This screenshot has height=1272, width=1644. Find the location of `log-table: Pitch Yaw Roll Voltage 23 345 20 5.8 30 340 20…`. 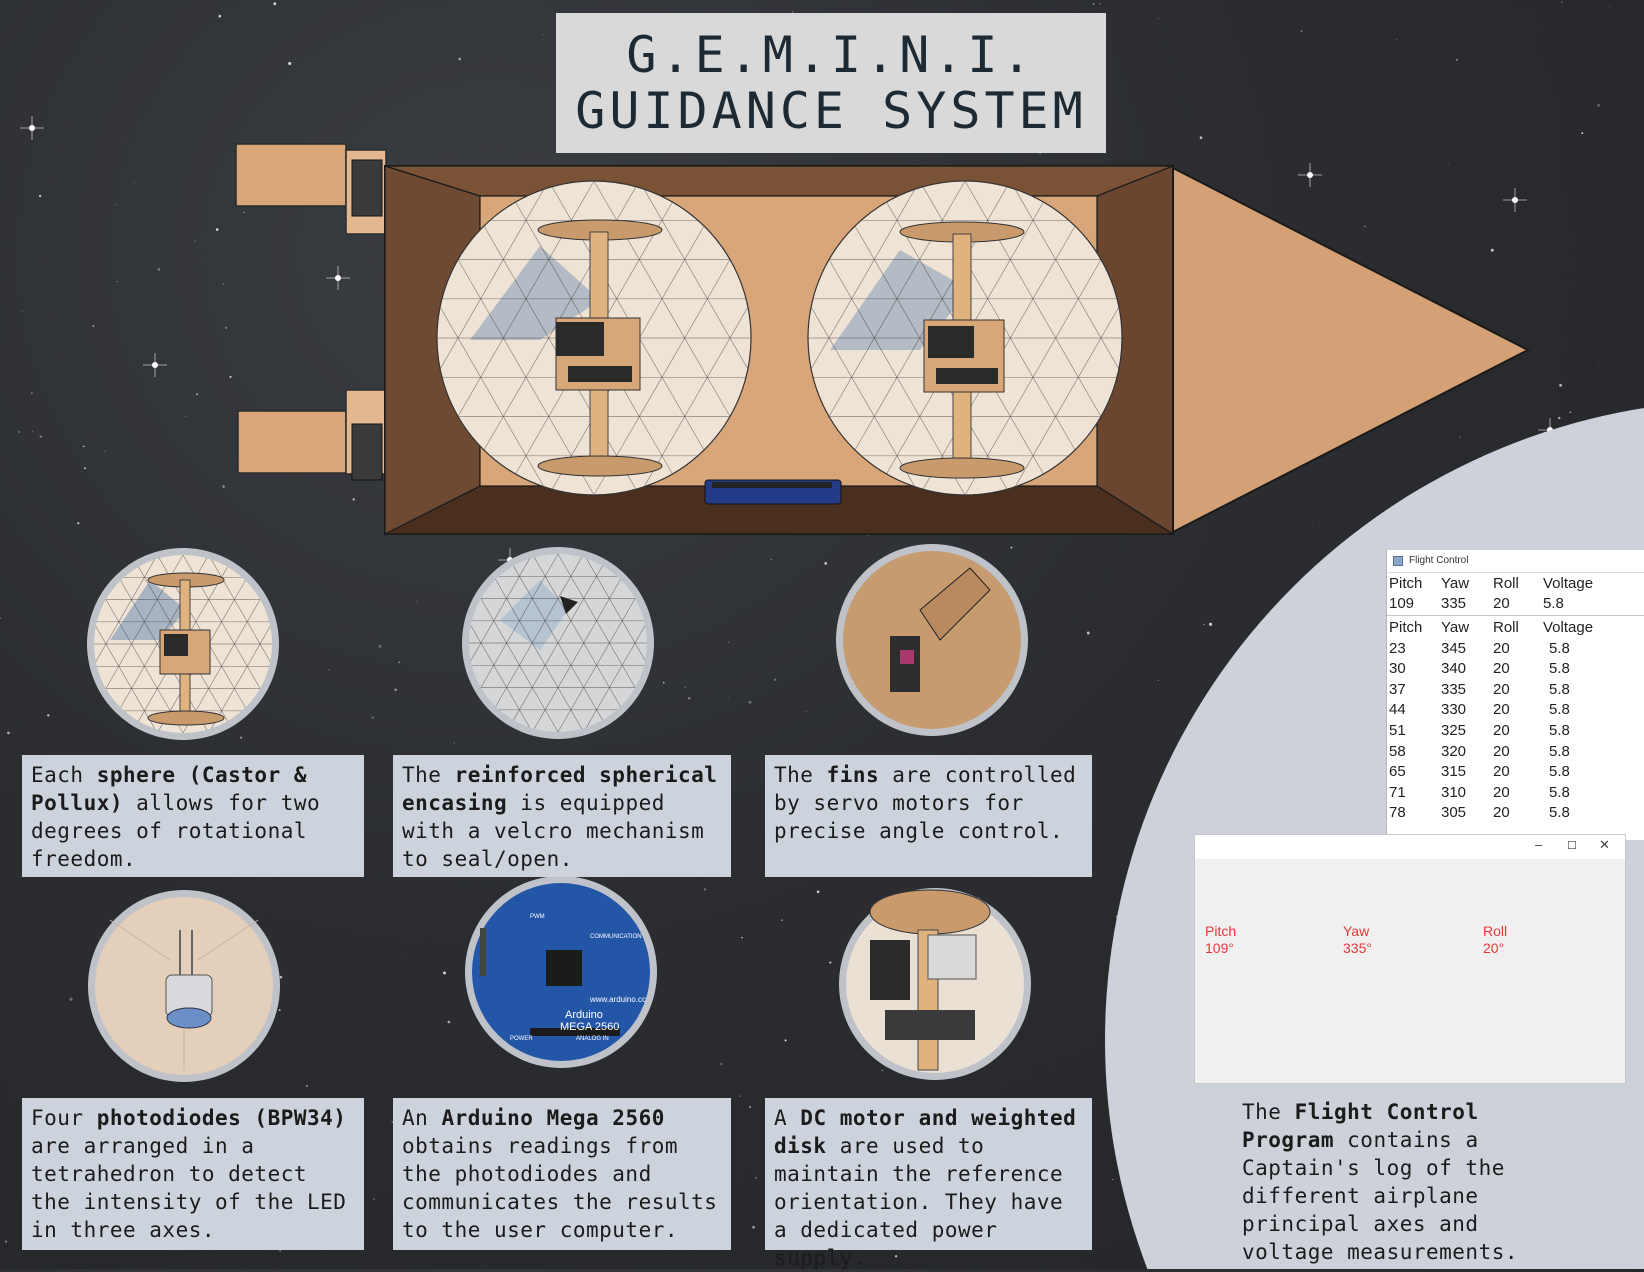

log-table: Pitch Yaw Roll Voltage 23 345 20 5.8 30 340 20… is located at coordinates (1508, 720).